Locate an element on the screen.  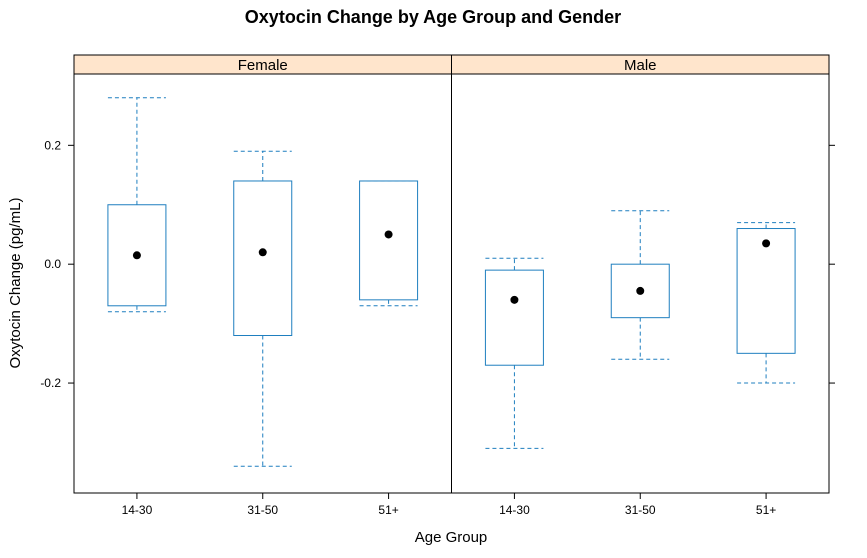
box-female-51+ is located at coordinates (389, 240).